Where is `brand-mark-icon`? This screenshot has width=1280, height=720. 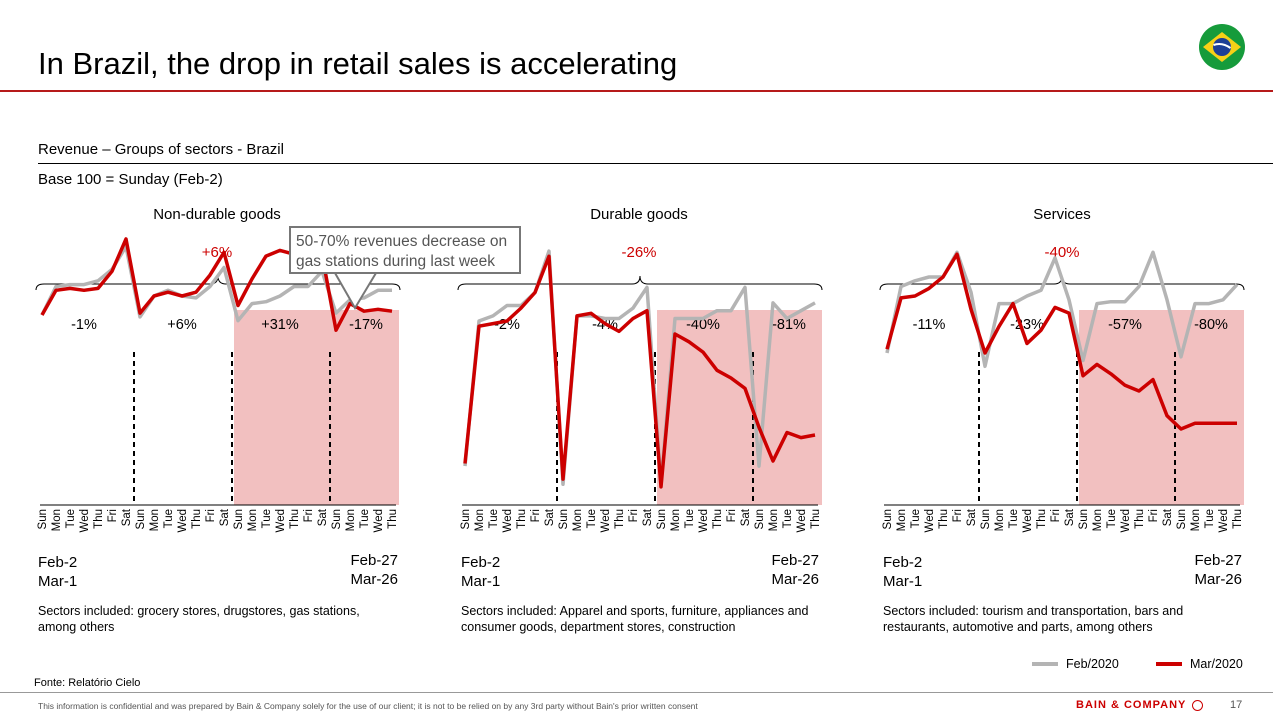
brand-mark-icon is located at coordinates (1198, 705).